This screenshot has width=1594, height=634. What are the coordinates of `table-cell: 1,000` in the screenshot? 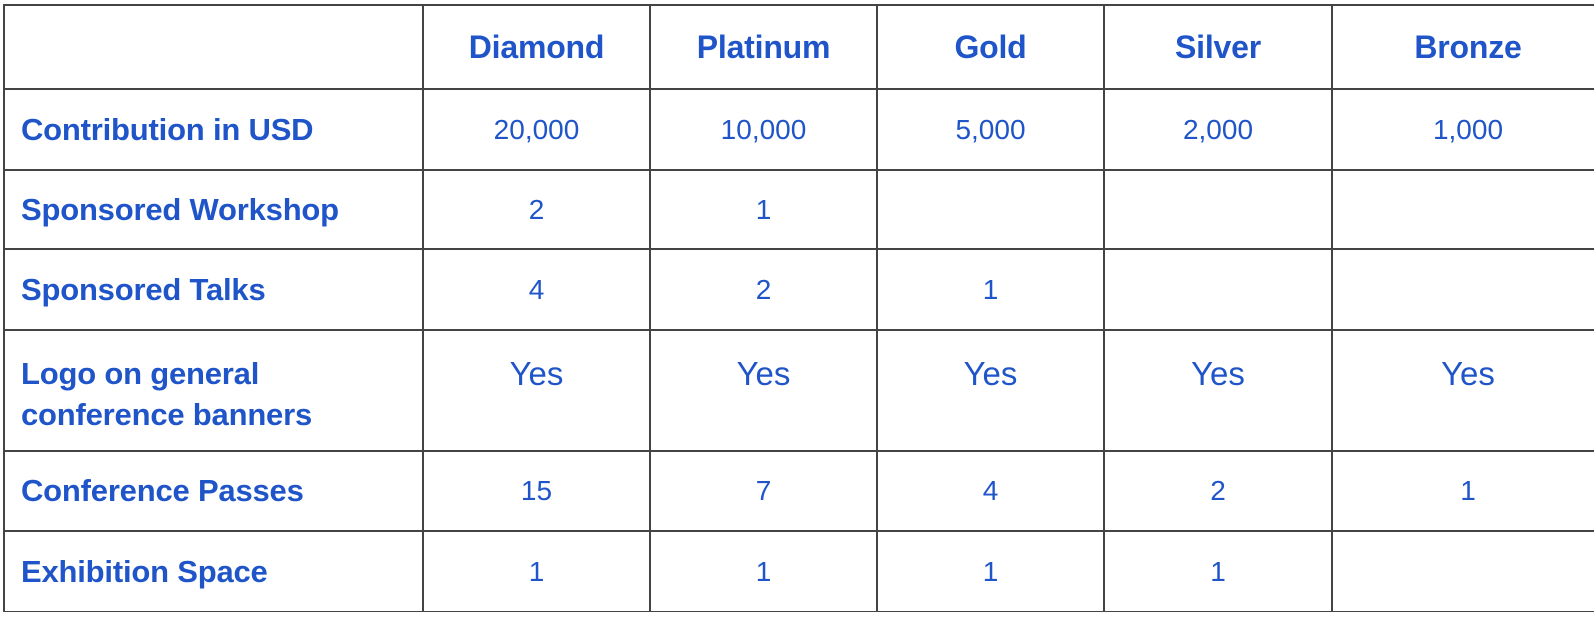 It's located at (1462, 129).